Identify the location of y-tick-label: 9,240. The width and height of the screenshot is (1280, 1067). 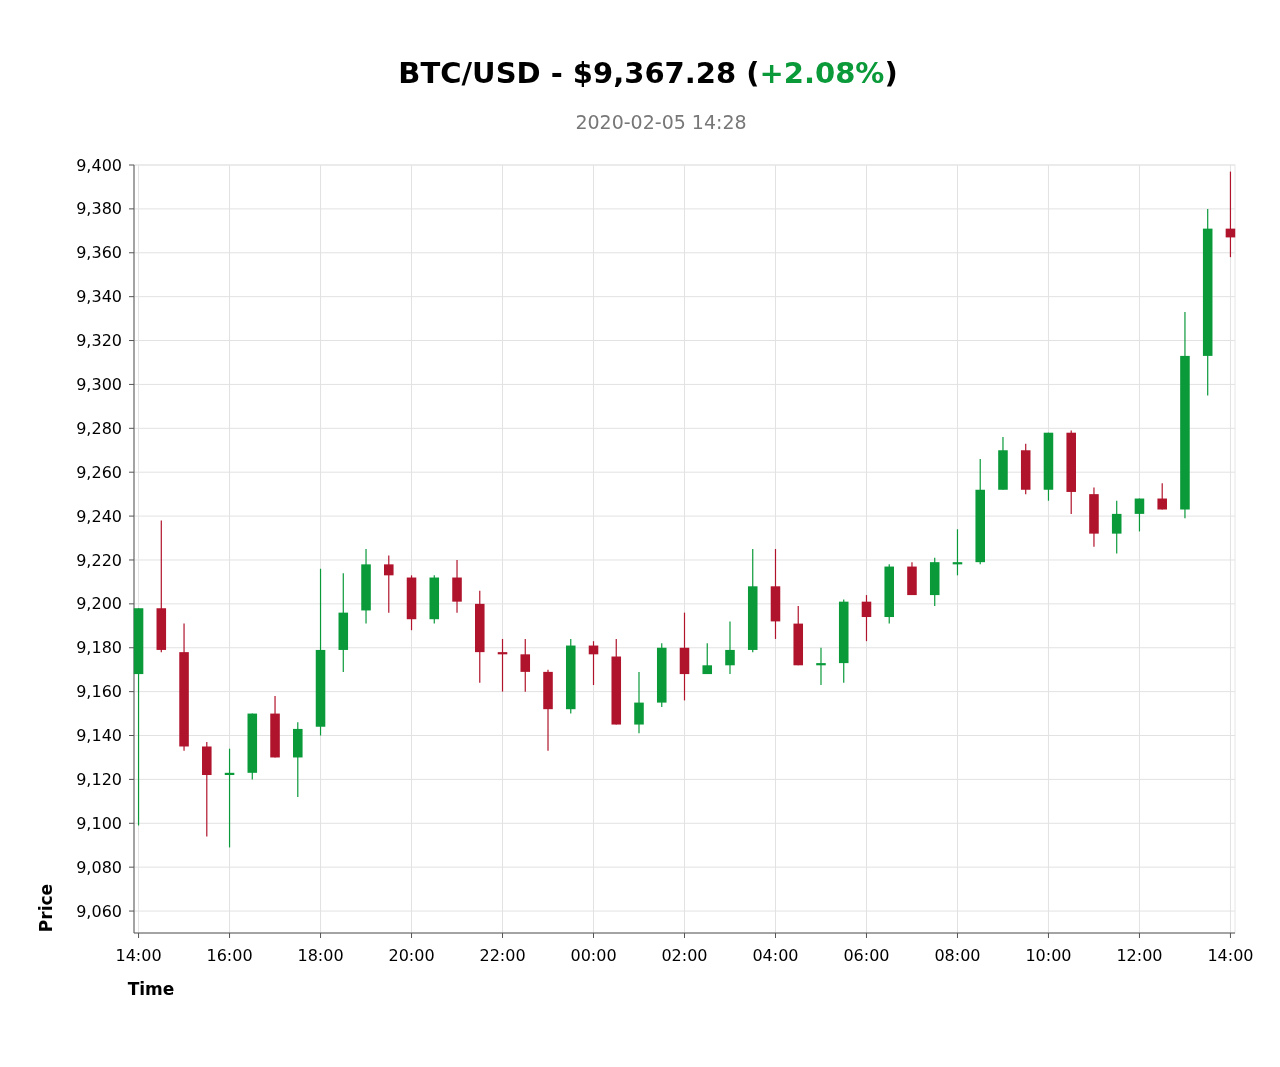
(99, 516).